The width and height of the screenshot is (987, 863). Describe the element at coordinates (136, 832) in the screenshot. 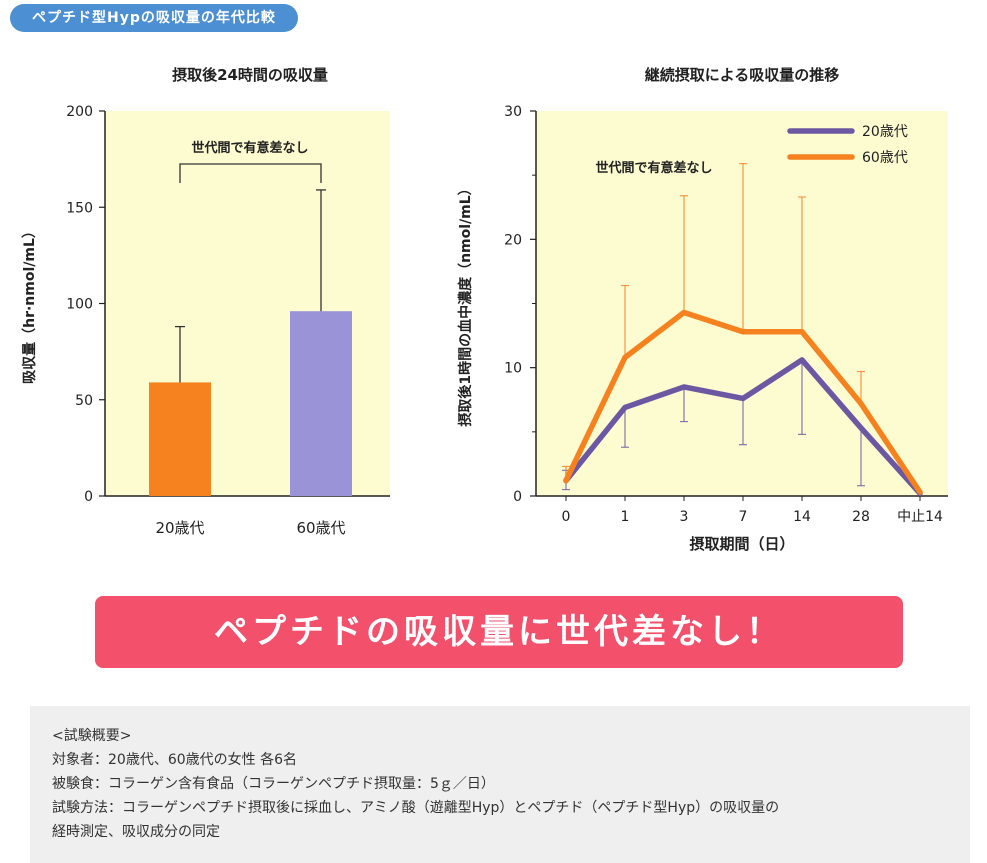

I see `overview-line: 経時測定、吸収成分の同定` at that location.